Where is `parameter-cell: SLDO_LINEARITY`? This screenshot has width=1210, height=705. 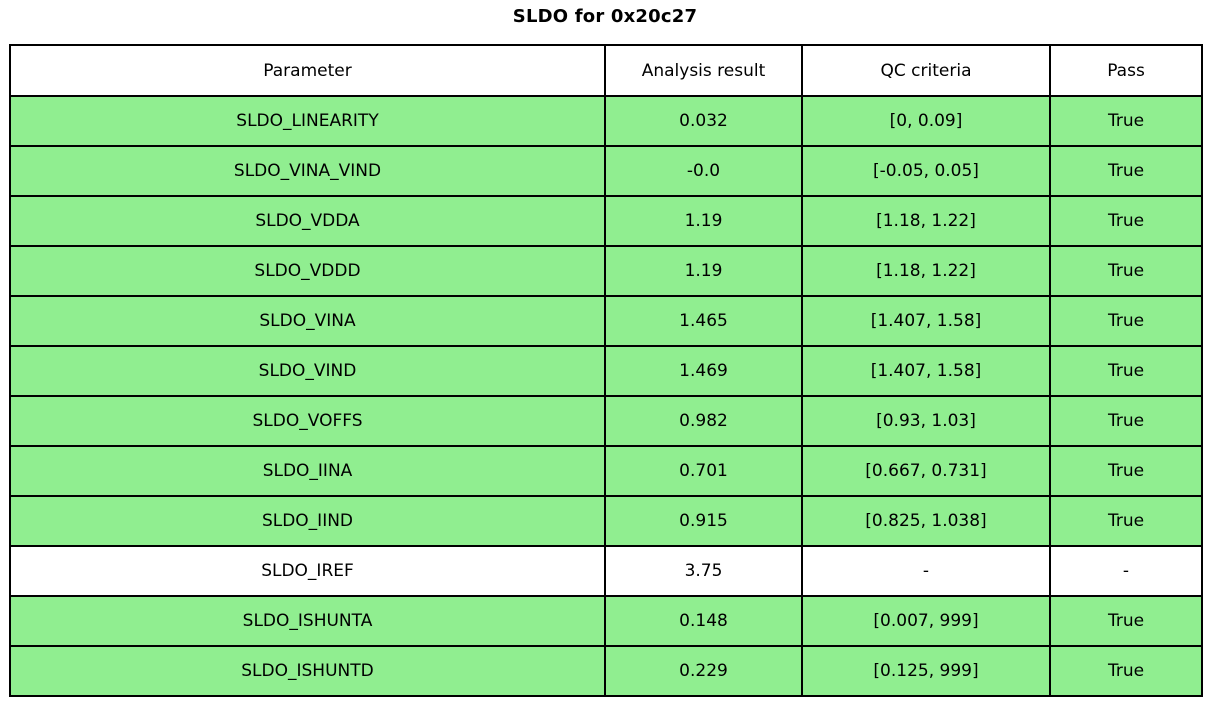
parameter-cell: SLDO_LINEARITY is located at coordinates (307, 121).